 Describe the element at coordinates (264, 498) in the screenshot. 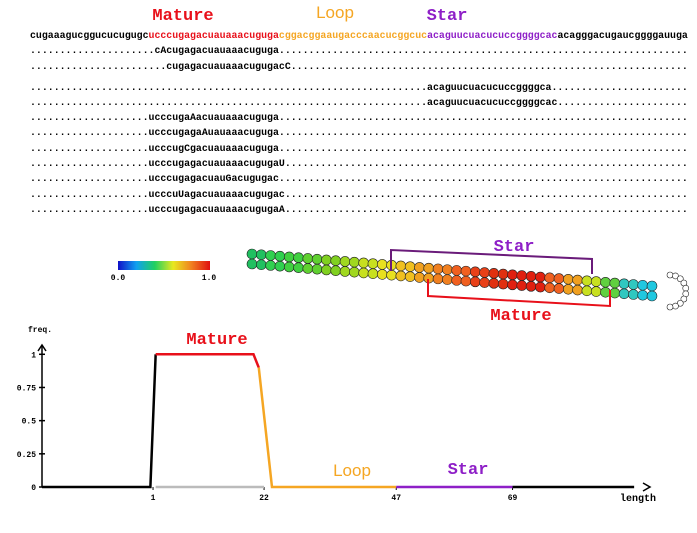

I see `x-tick-label: 22` at that location.